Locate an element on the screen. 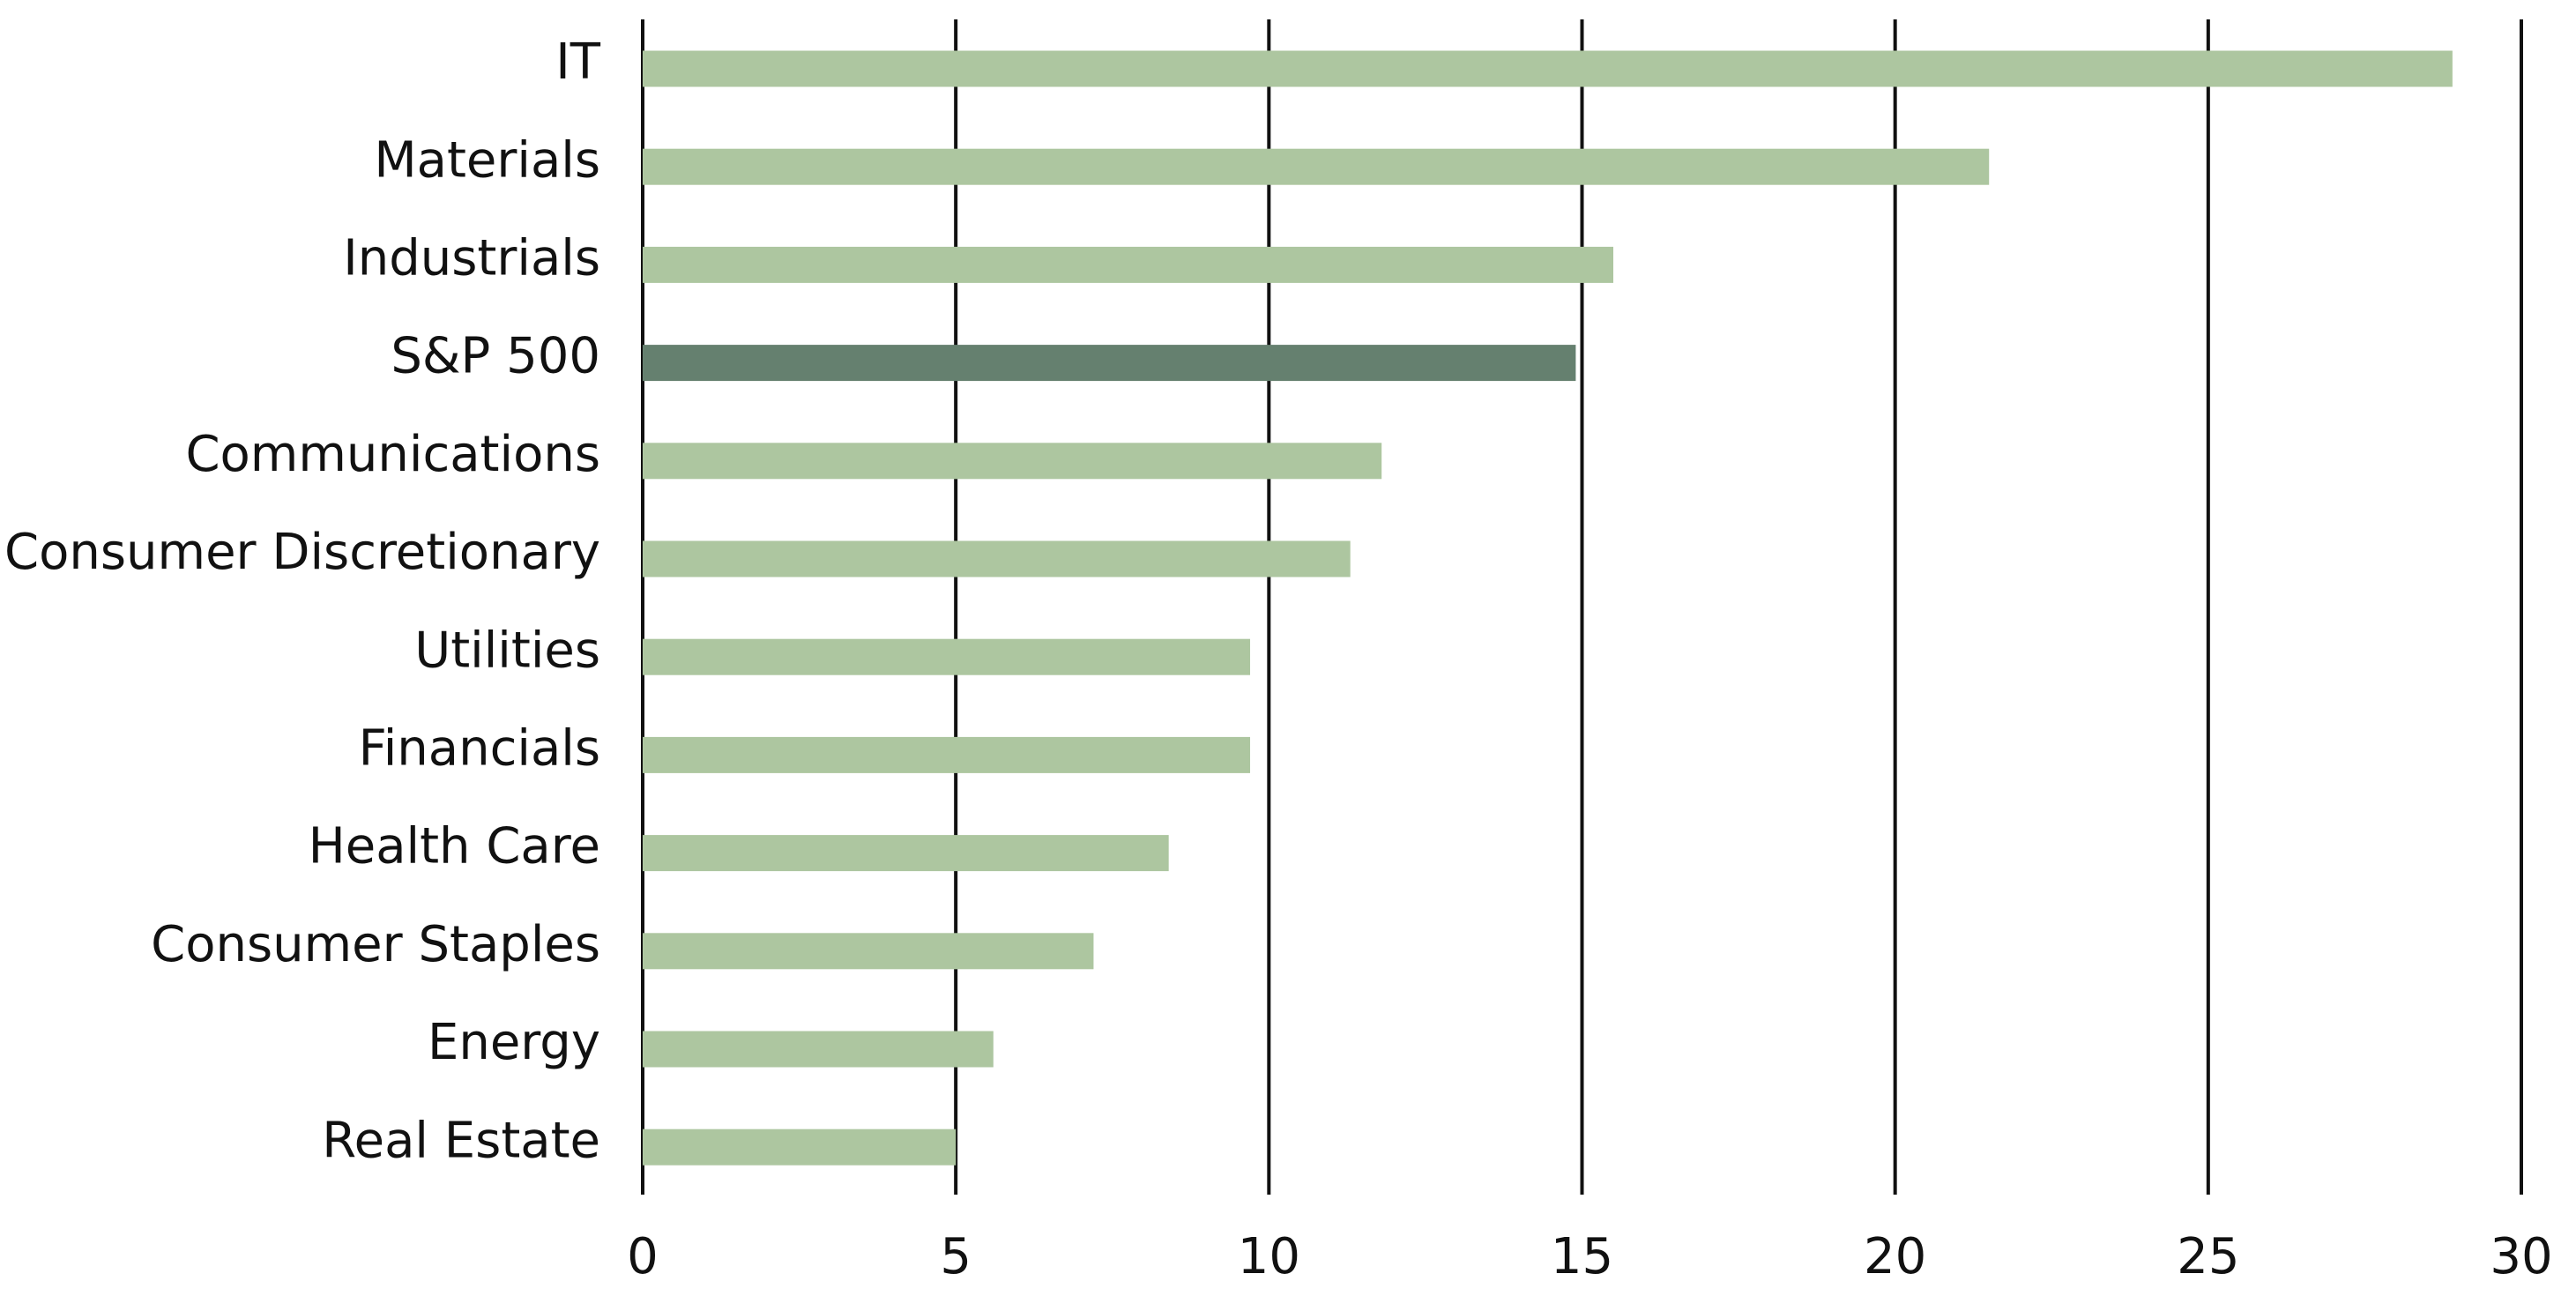 This screenshot has height=1311, width=2576. x-tick-label: 15 is located at coordinates (1582, 1256).